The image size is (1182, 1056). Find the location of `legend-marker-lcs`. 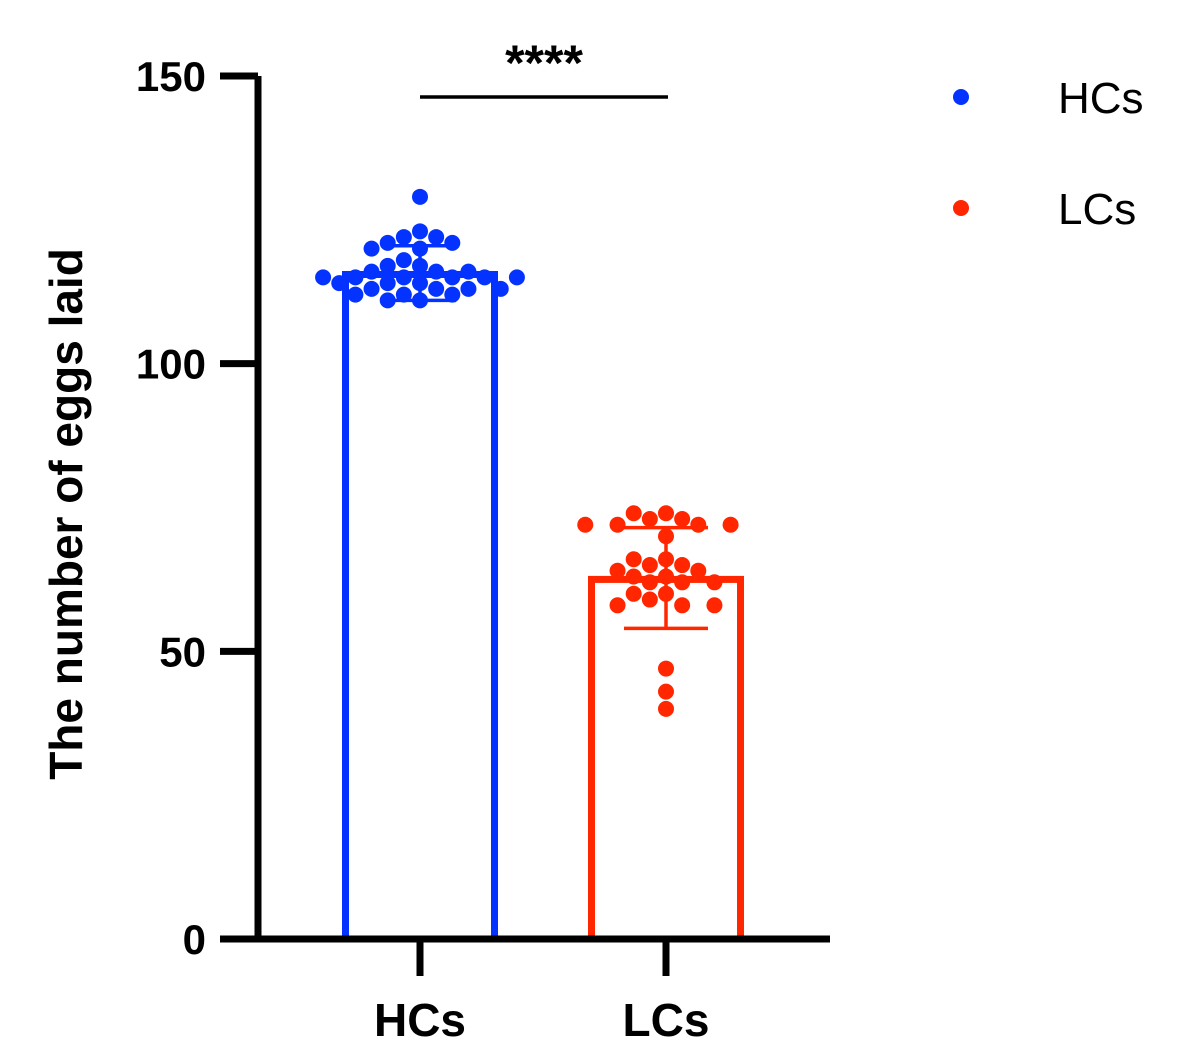

legend-marker-lcs is located at coordinates (961, 208).